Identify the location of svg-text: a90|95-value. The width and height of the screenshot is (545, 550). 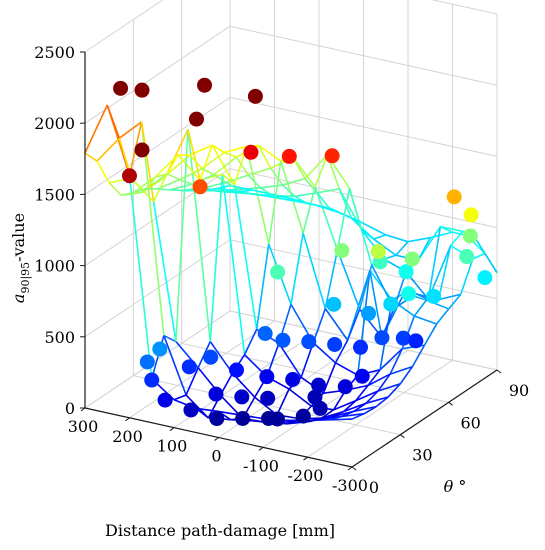
(21, 258).